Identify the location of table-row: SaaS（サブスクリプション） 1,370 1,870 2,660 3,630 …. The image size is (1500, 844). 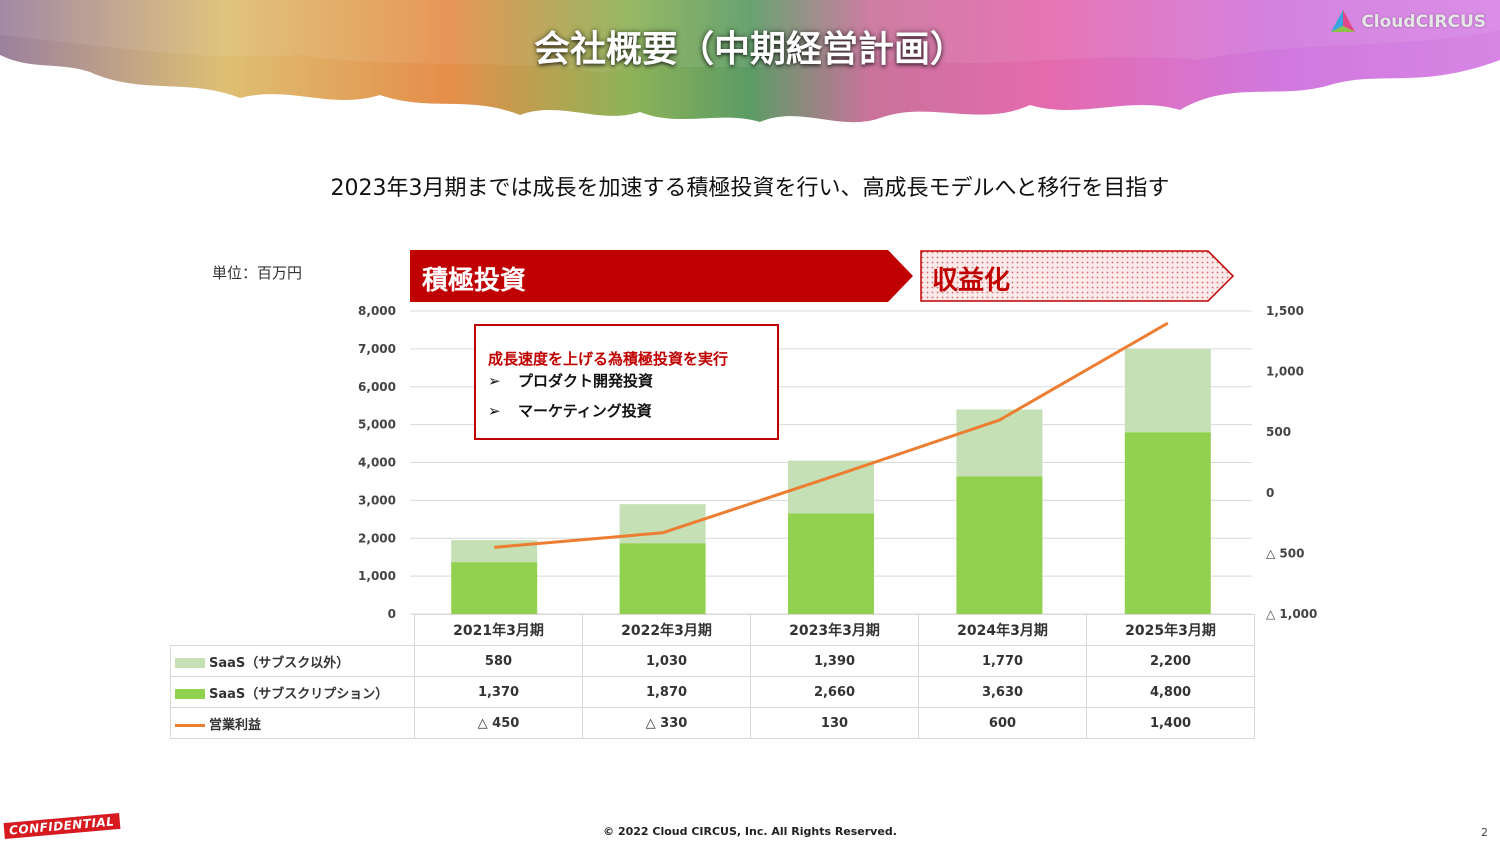
(712, 692).